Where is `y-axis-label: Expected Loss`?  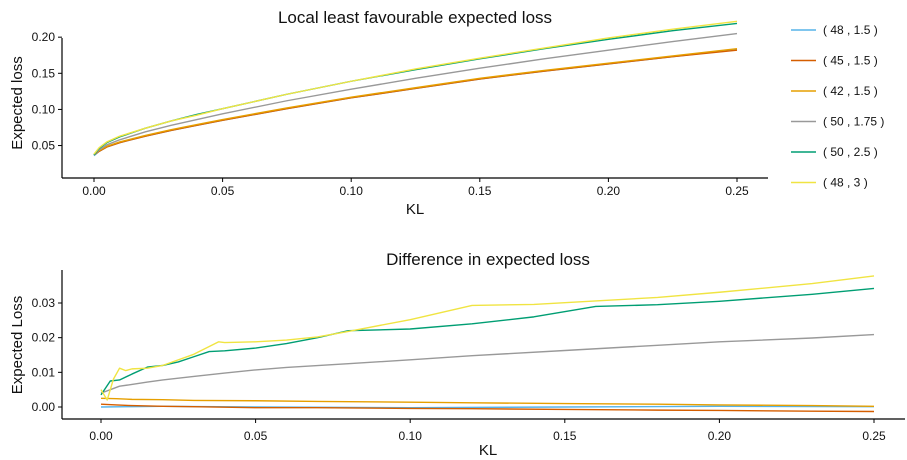
y-axis-label: Expected Loss is located at coordinates (17, 345).